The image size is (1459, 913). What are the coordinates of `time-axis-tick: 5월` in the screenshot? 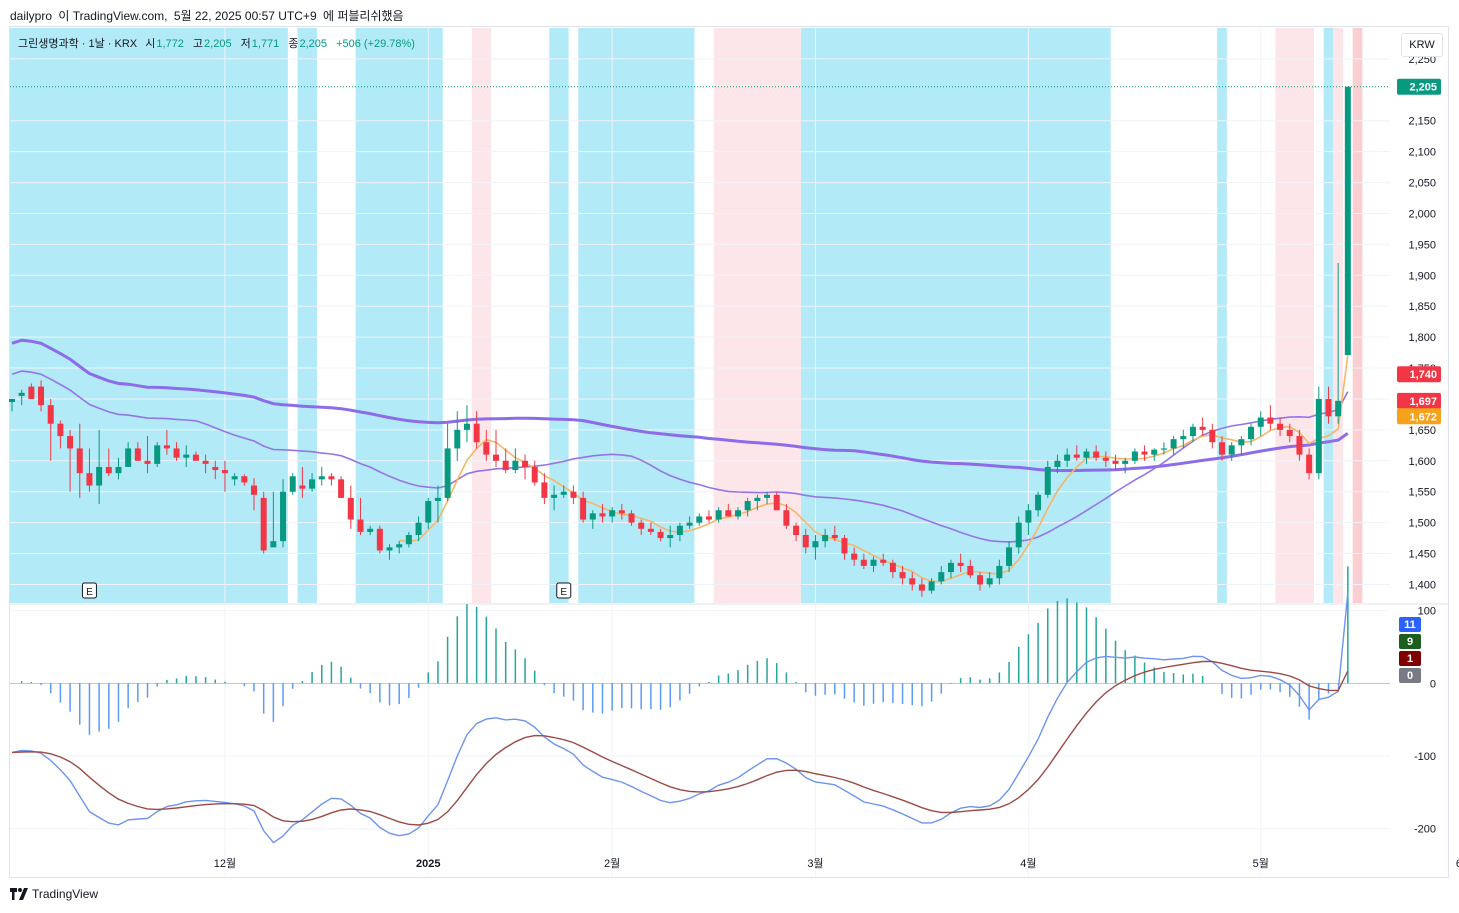 It's located at (1261, 863).